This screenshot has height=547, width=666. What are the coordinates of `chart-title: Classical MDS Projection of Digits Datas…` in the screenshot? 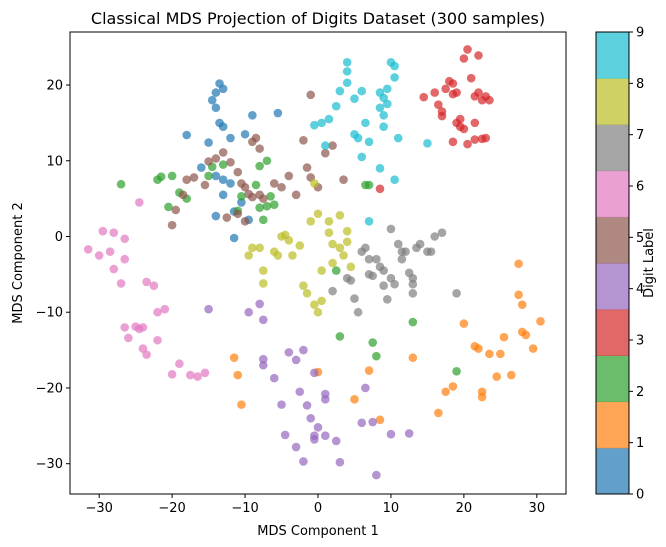 It's located at (318, 18).